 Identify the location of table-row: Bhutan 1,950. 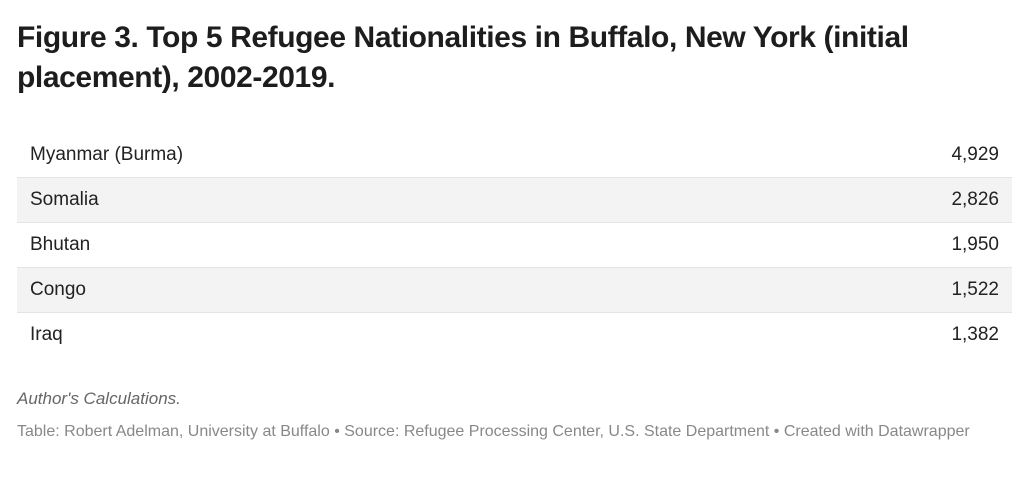
(514, 245).